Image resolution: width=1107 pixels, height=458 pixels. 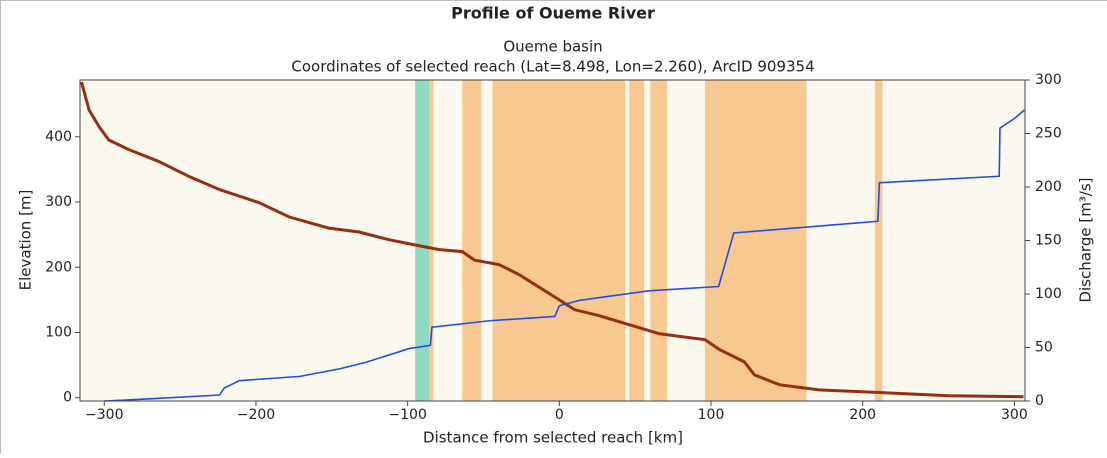 What do you see at coordinates (862, 415) in the screenshot?
I see `x-tick-label: 200` at bounding box center [862, 415].